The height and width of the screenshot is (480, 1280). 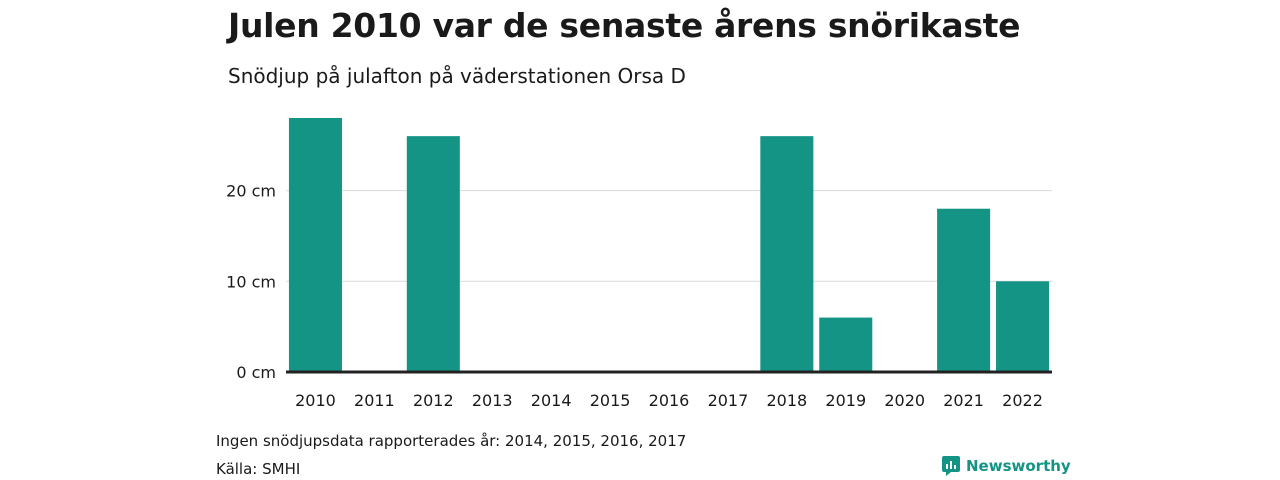 I want to click on newsworthy-logo-icon, so click(x=951, y=466).